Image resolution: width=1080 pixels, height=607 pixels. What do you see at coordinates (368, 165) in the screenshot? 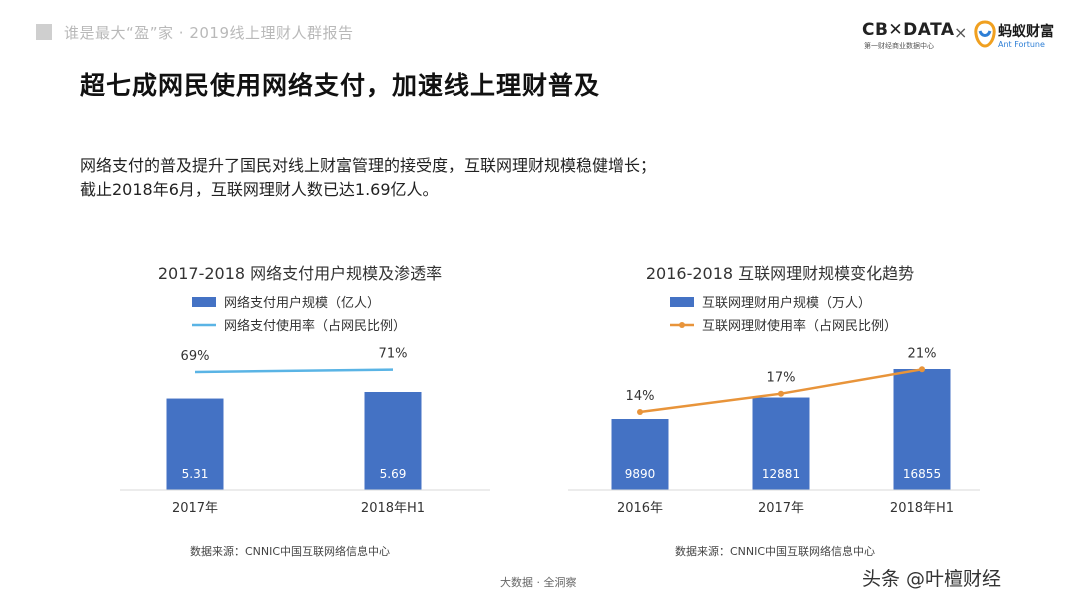
I see `description-line-1: 网络支付的普及提升了国民对线上财富管理的接受度，互联网理财规模稳健增长；` at bounding box center [368, 165].